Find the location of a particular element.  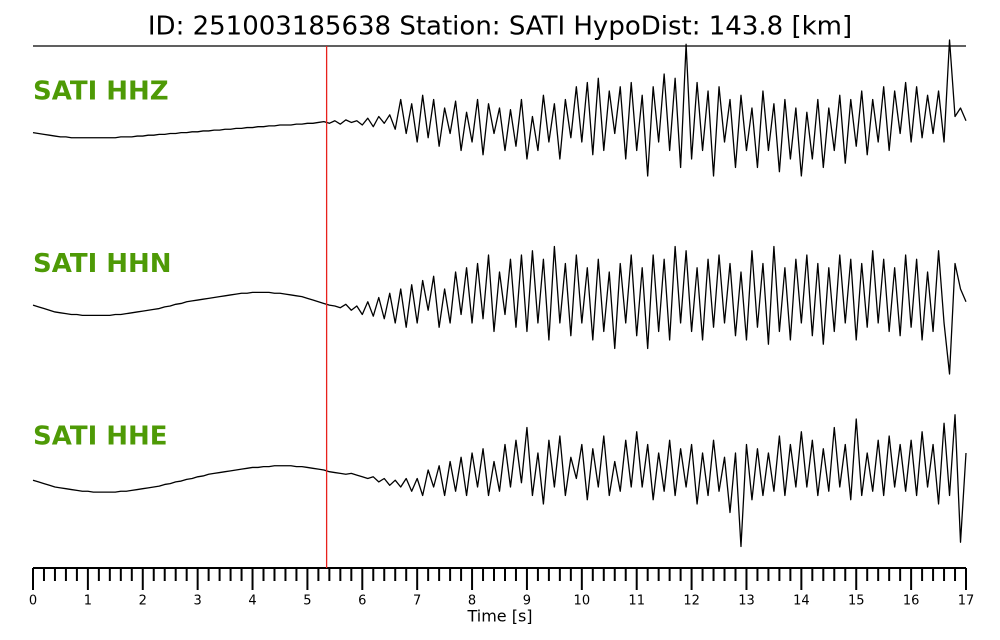

x-tick-label: 13 is located at coordinates (746, 601).